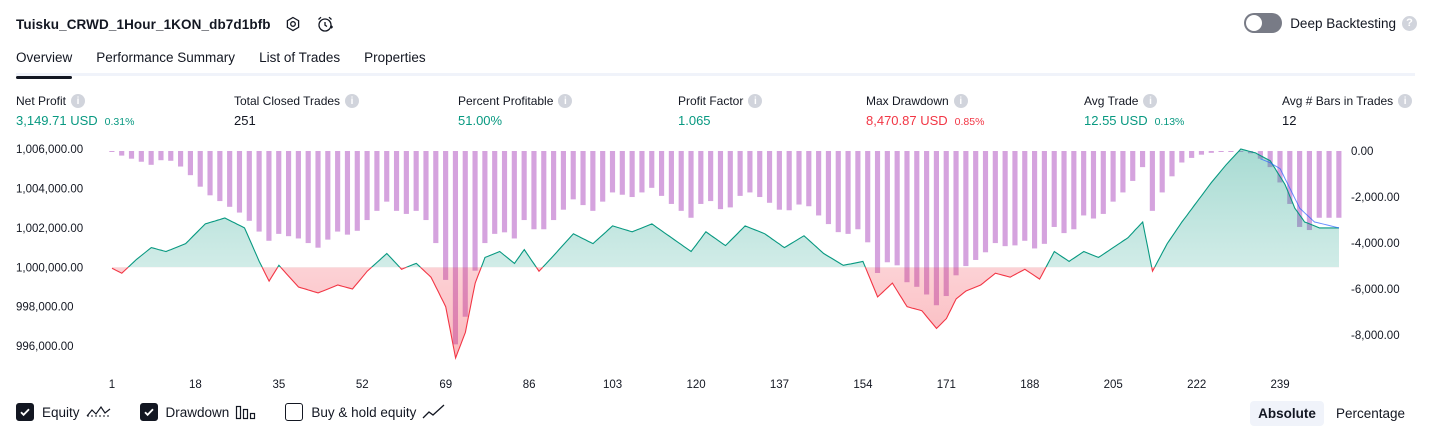 The image size is (1431, 438). Describe the element at coordinates (300, 57) in the screenshot. I see `tab-list-of-trades: List of Trades` at that location.